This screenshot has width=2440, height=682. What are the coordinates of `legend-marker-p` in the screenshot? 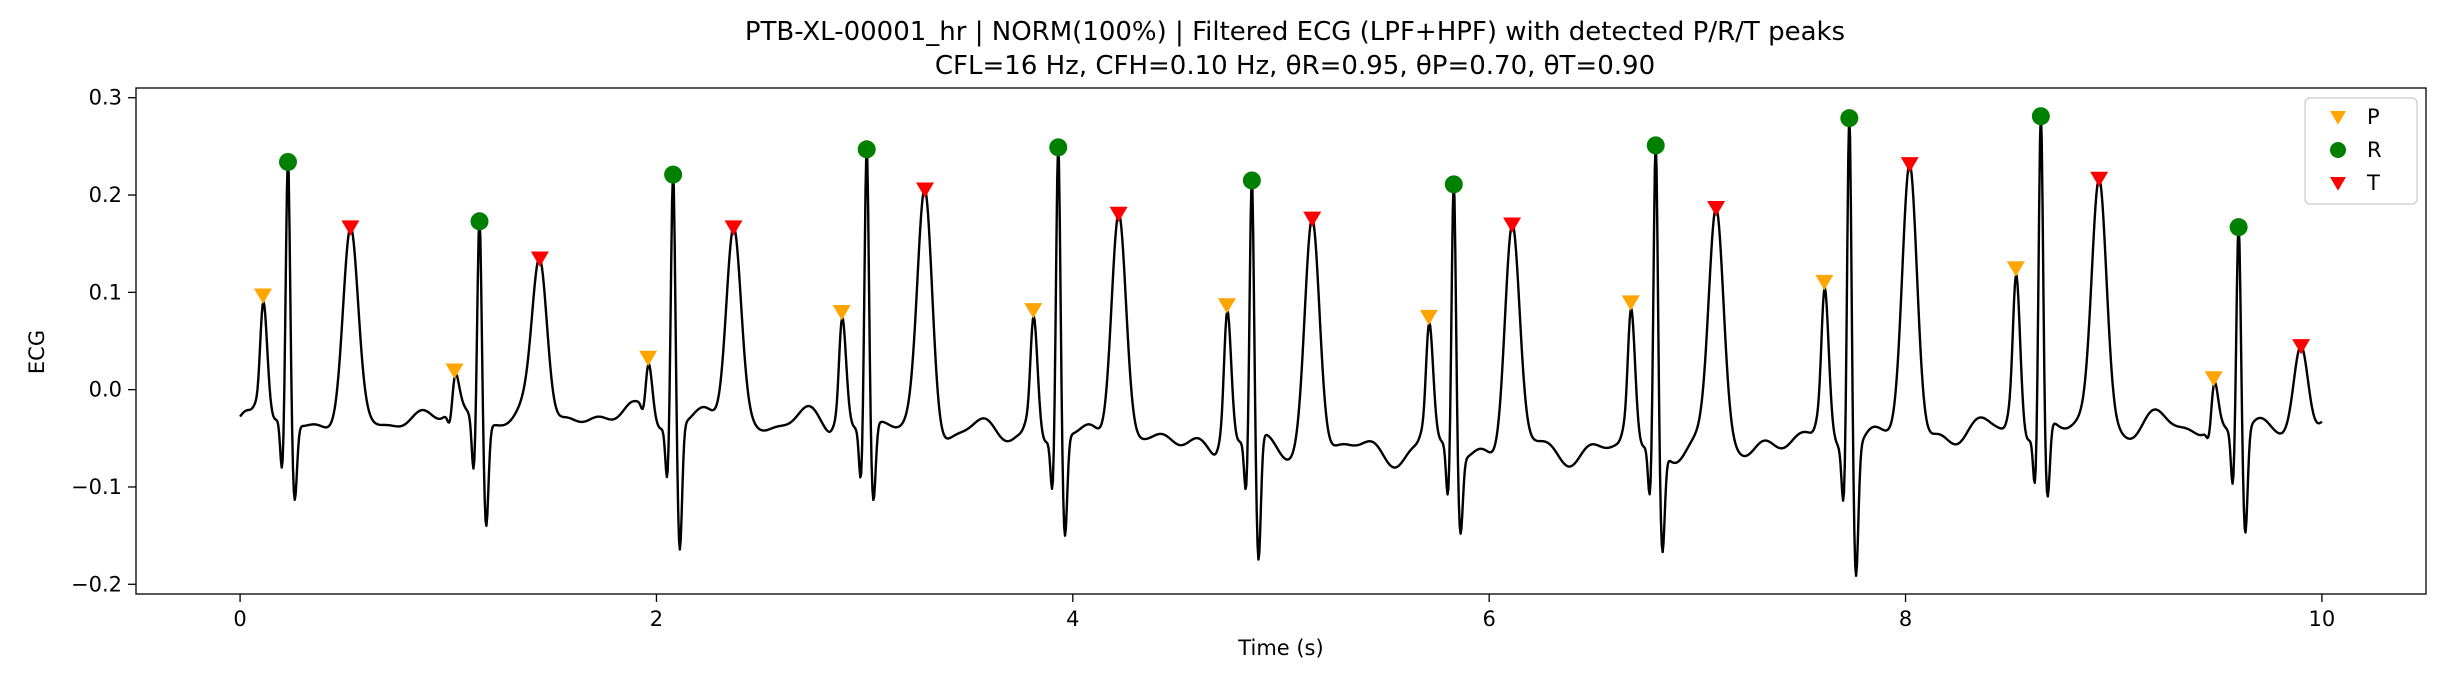 It's located at (2338, 118).